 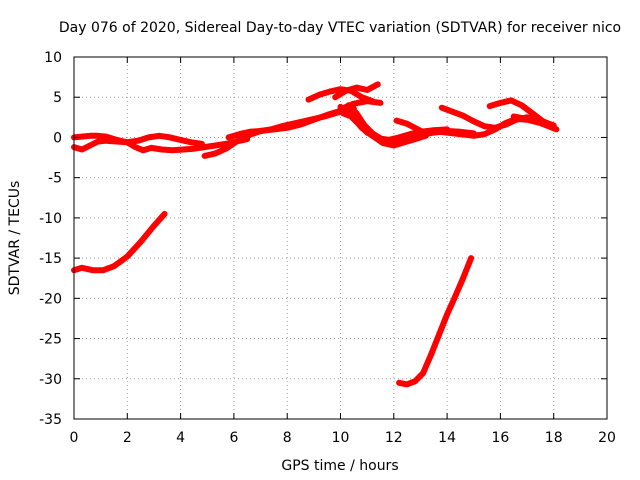 What do you see at coordinates (127, 438) in the screenshot?
I see `x-tick-label: 2` at bounding box center [127, 438].